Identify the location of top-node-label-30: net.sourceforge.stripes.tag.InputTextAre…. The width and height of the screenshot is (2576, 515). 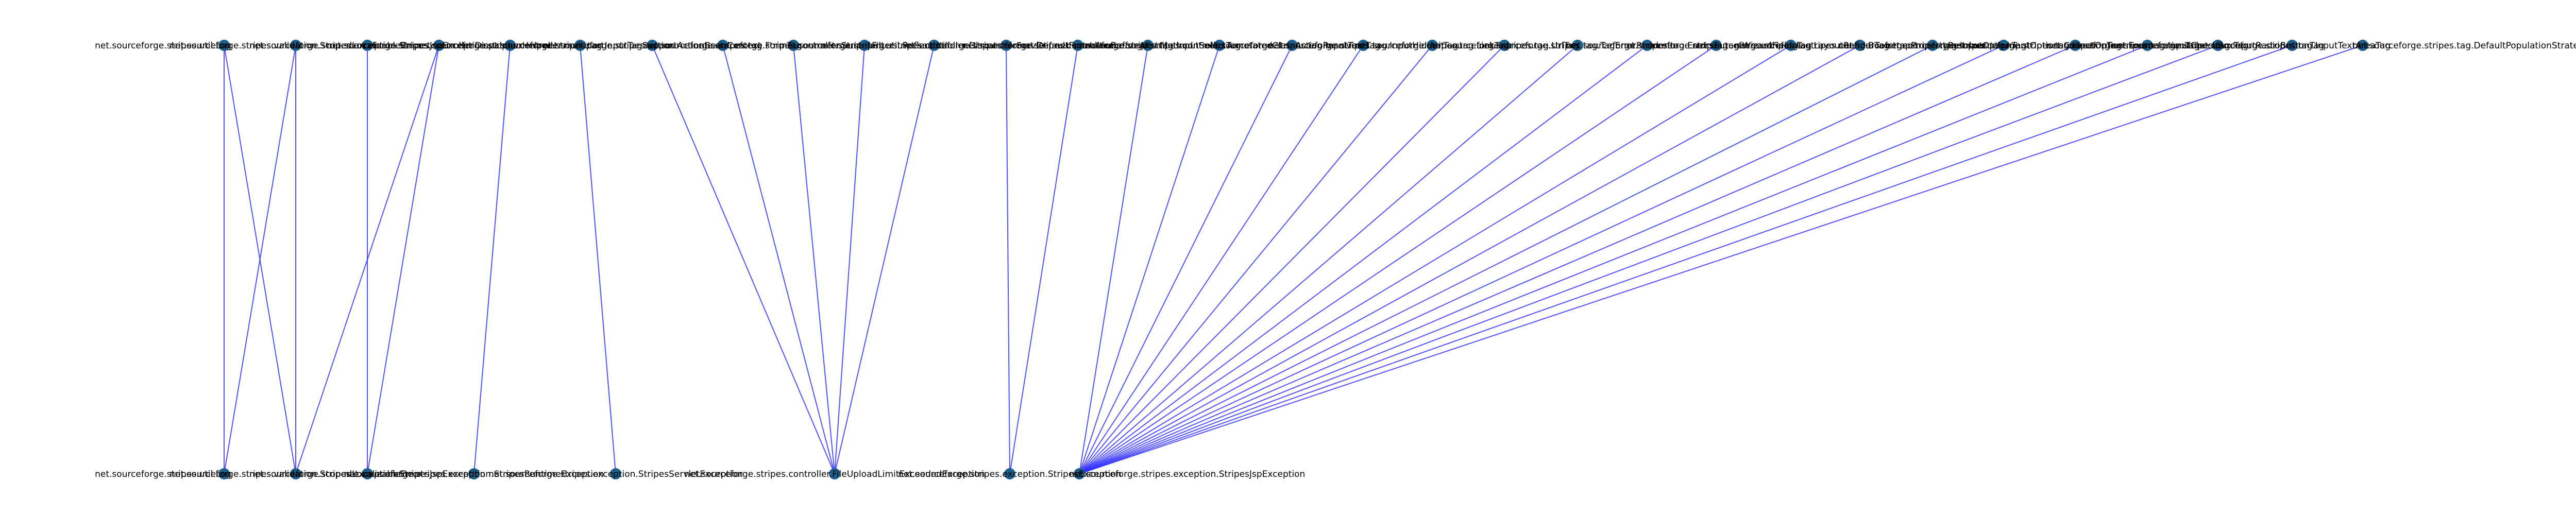
(2292, 46).